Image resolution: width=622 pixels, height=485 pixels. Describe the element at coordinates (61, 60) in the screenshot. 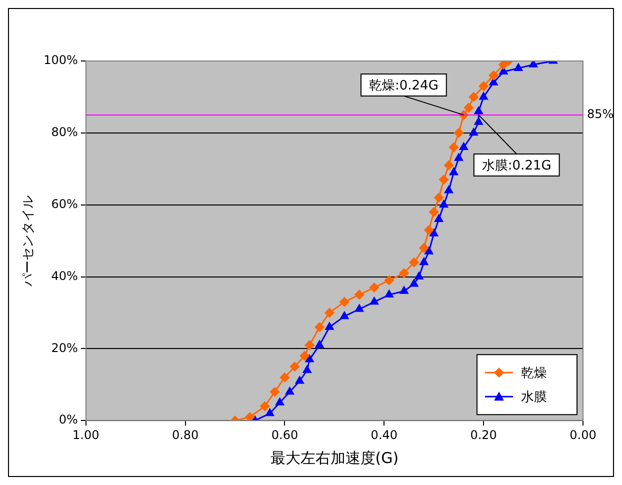

I see `y-tick-label: 100%` at that location.